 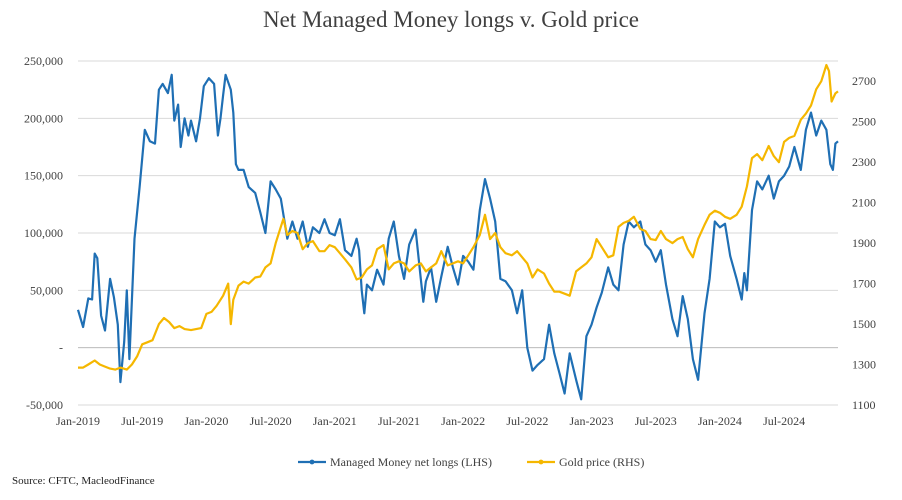 I want to click on y-left-tick-label: -, so click(x=61, y=348).